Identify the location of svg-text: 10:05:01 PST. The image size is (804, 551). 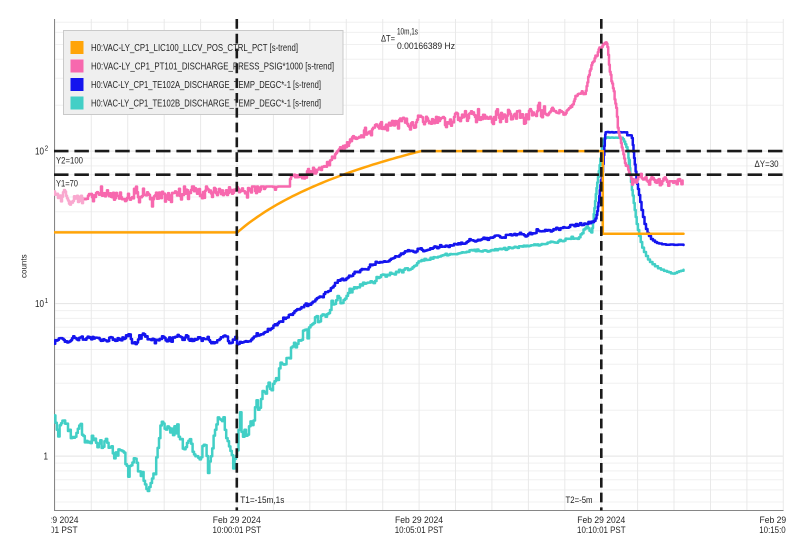
(419, 530).